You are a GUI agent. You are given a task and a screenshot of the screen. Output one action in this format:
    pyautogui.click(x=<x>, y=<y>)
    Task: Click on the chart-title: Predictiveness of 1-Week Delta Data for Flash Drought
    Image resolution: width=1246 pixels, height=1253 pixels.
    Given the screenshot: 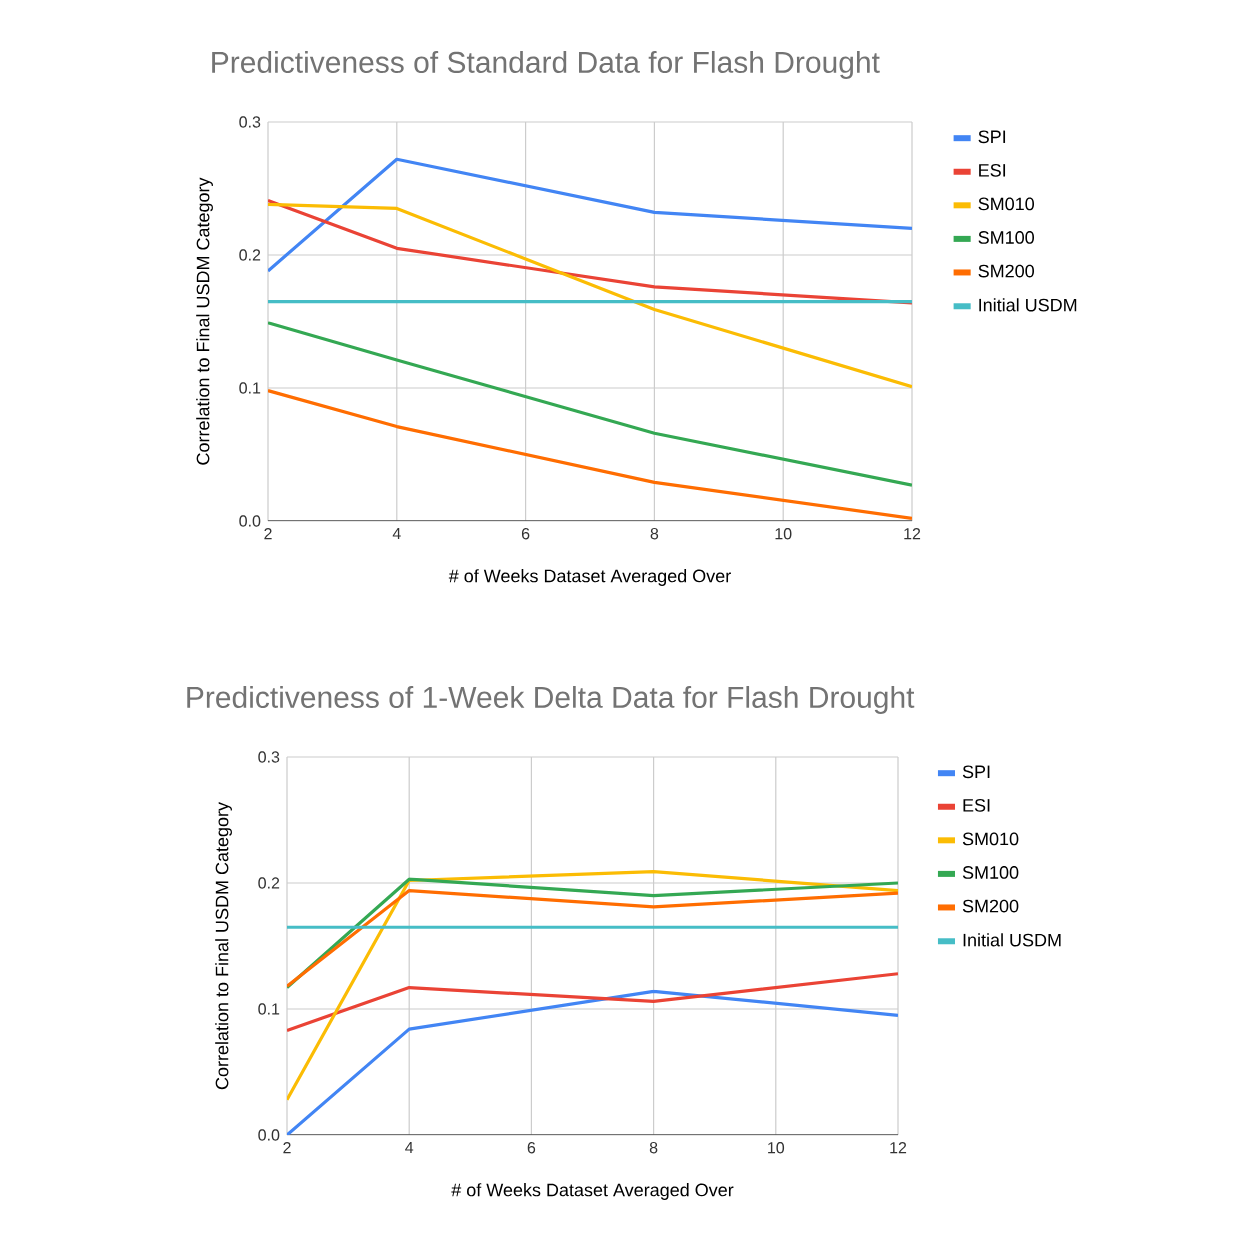 What is the action you would take?
    pyautogui.click(x=551, y=699)
    